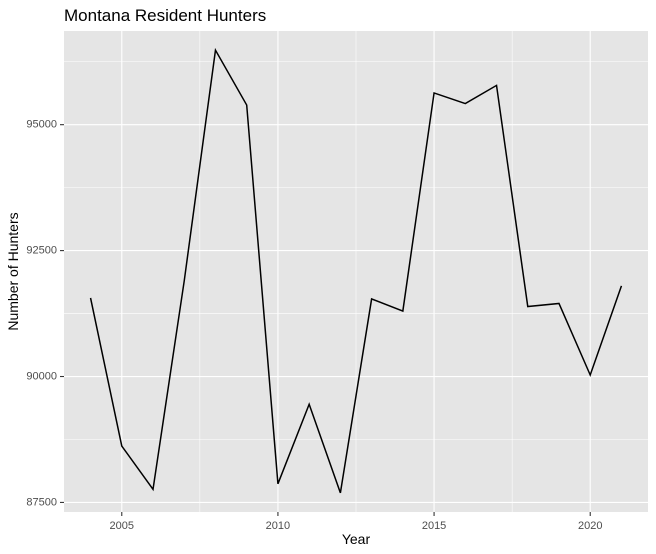 This screenshot has height=554, width=656. What do you see at coordinates (13, 271) in the screenshot?
I see `y-axis-title: Number of Hunters` at bounding box center [13, 271].